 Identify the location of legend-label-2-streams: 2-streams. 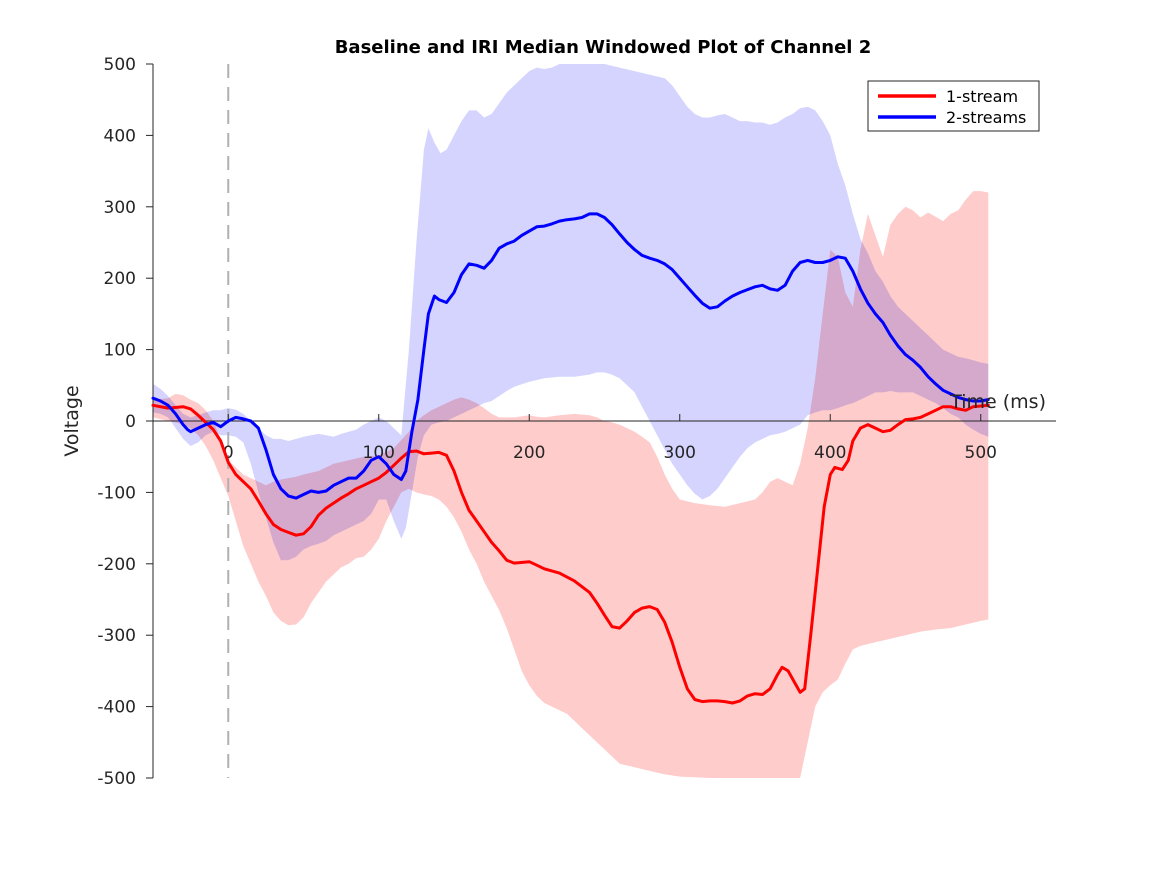
(986, 117).